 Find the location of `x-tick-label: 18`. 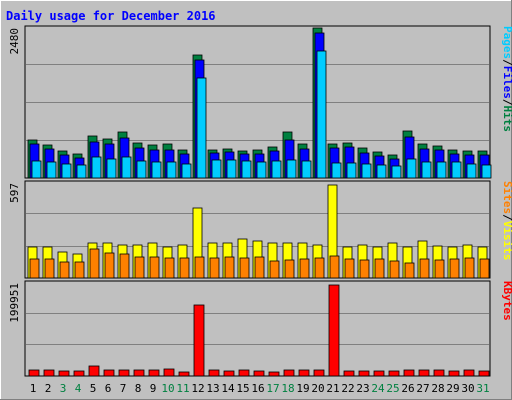

x-tick-label: 18 is located at coordinates (287, 388).